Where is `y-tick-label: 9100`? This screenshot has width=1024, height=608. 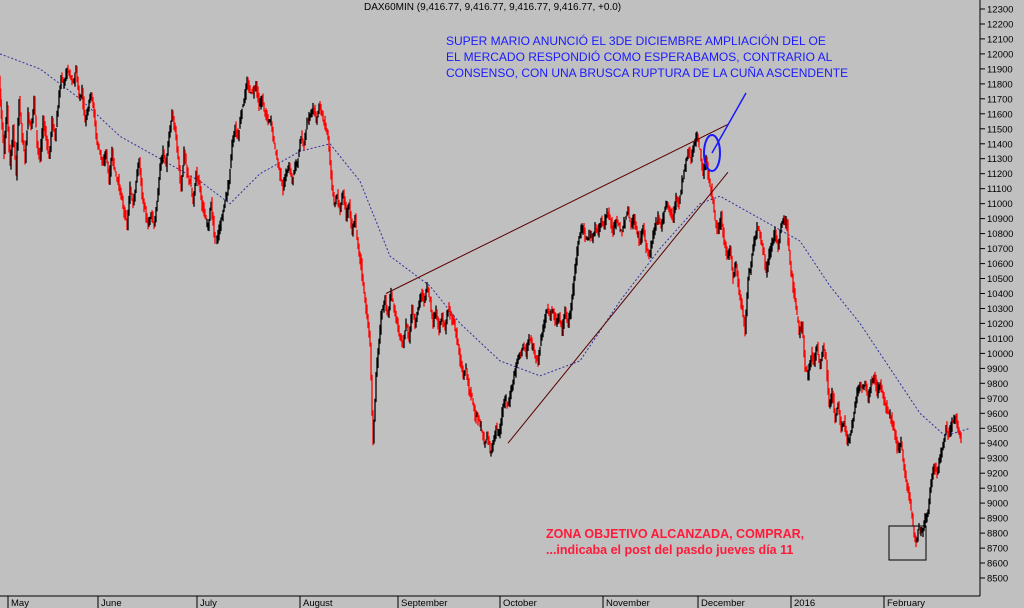 y-tick-label: 9100 is located at coordinates (997, 489).